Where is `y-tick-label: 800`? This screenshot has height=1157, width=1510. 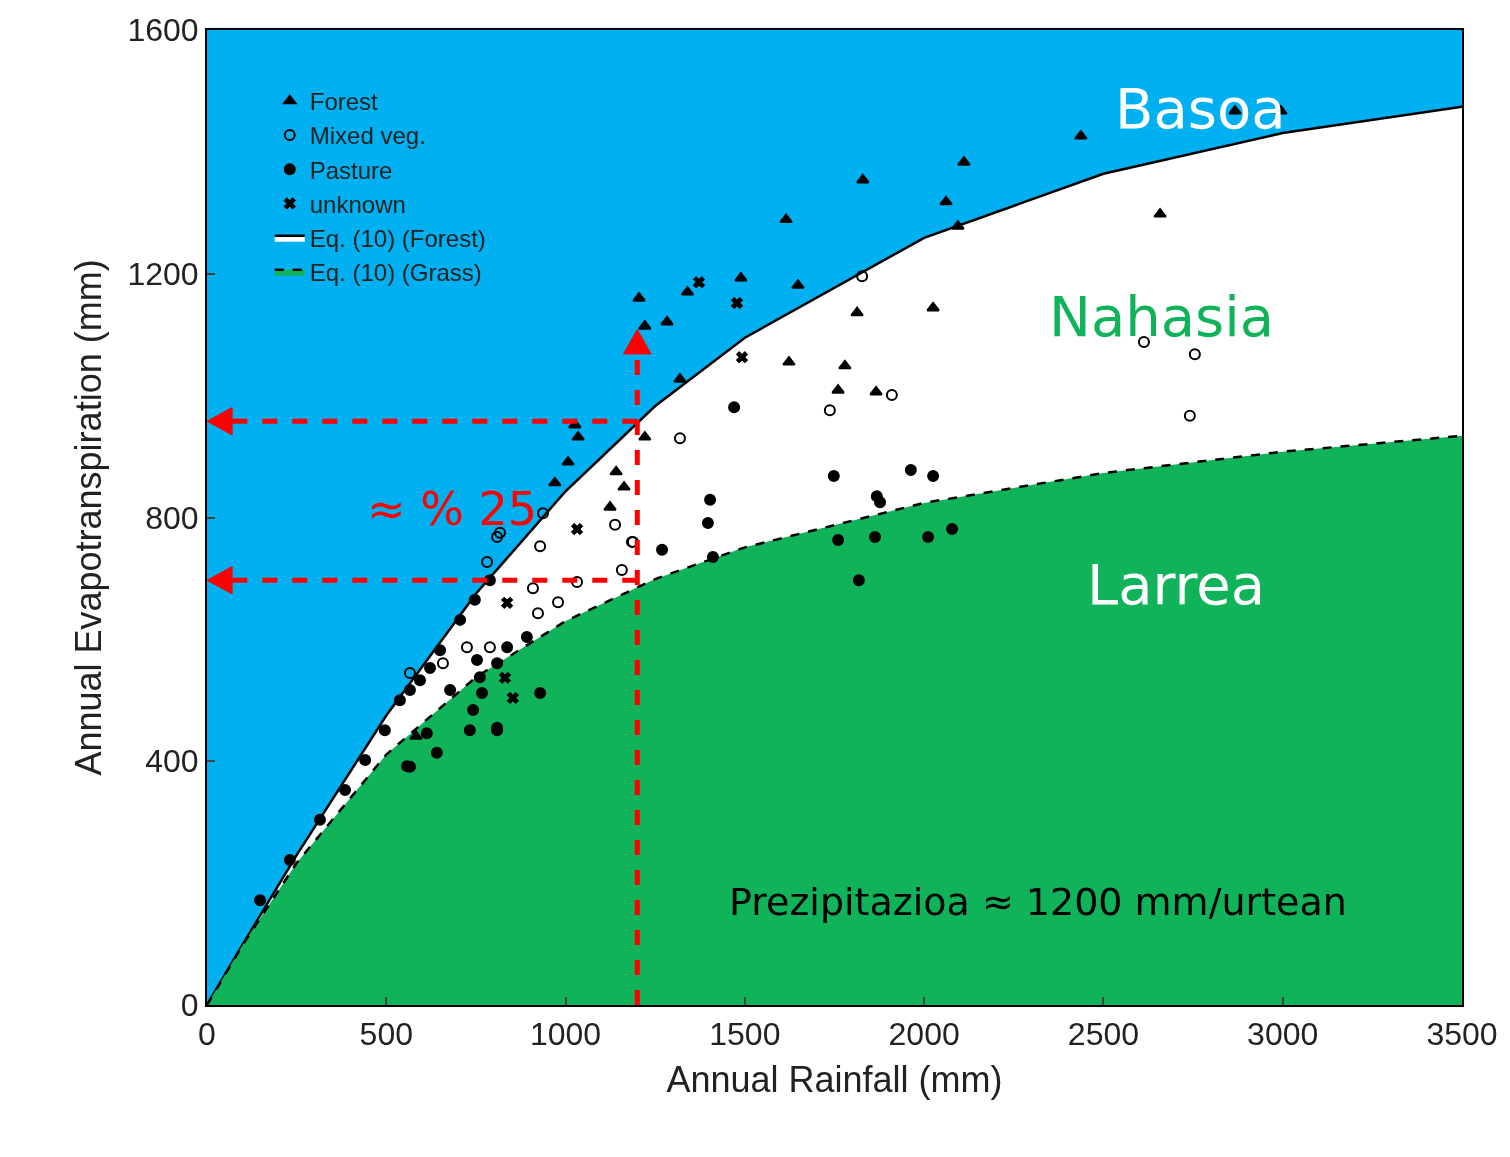 y-tick-label: 800 is located at coordinates (172, 517).